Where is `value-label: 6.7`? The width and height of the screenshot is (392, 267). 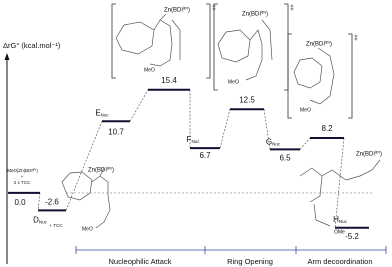 value-label: 6.7 is located at coordinates (205, 155).